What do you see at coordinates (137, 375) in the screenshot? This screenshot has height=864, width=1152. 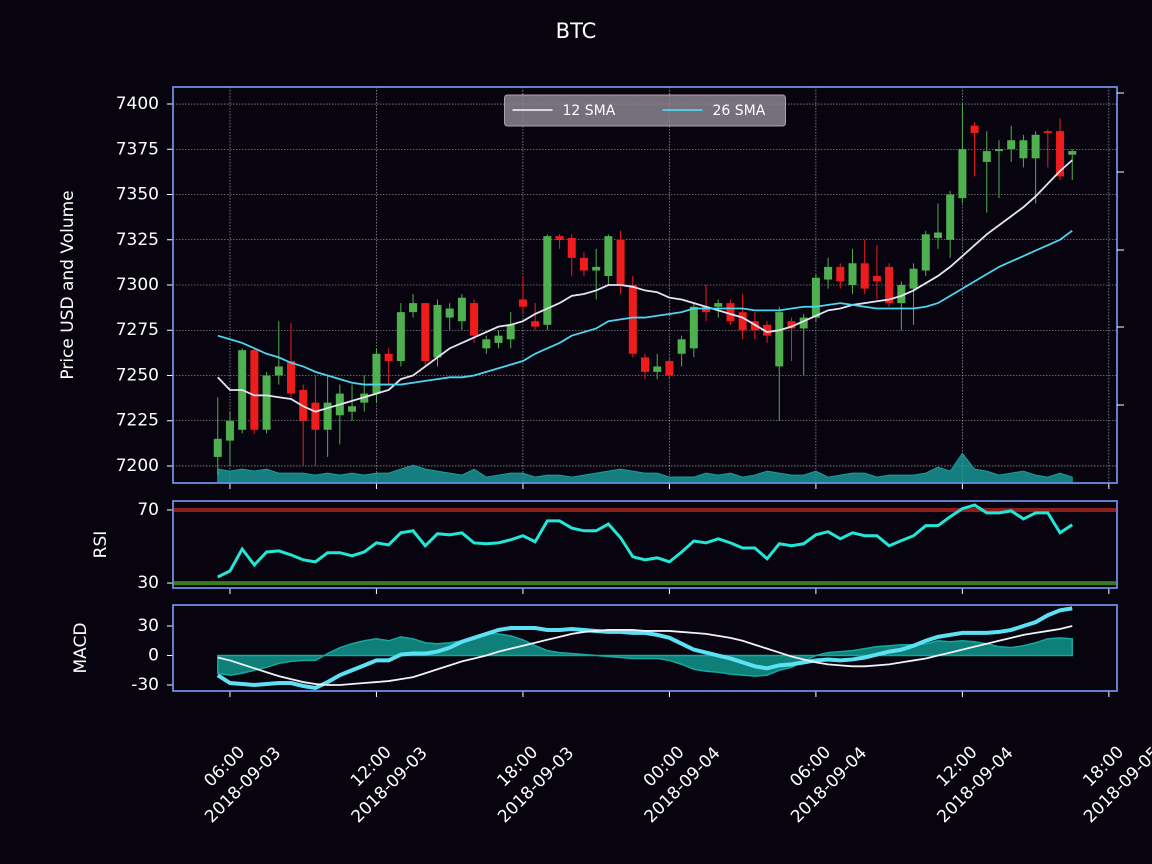 I see `y-tick-label: 7250` at bounding box center [137, 375].